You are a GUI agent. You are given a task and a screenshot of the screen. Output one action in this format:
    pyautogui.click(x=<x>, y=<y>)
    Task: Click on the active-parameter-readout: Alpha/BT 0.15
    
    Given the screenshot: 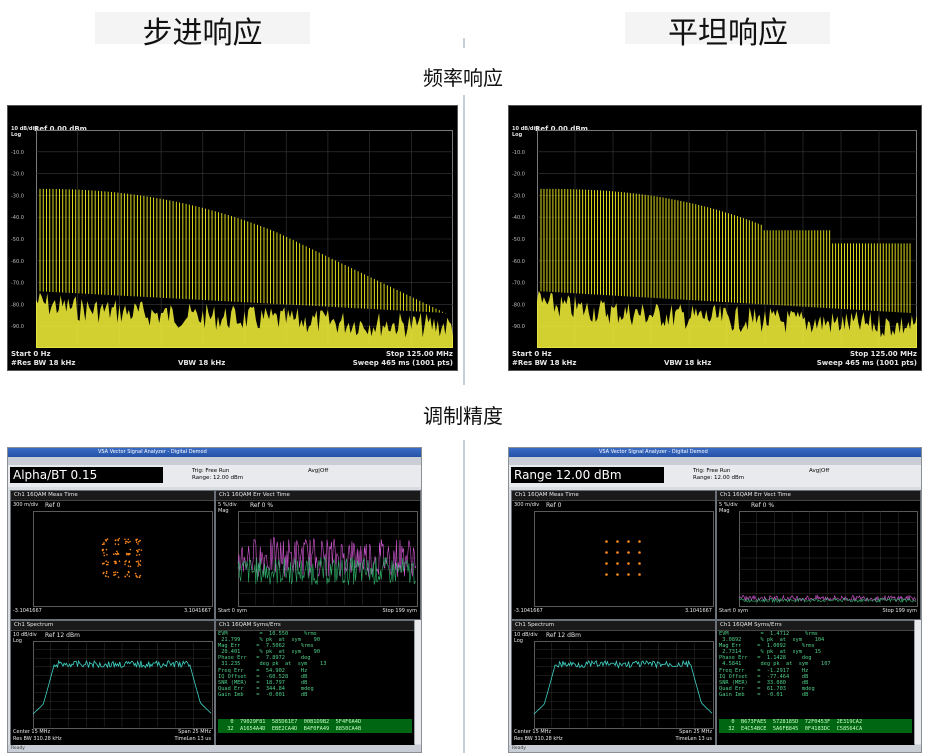 What is the action you would take?
    pyautogui.click(x=86, y=475)
    